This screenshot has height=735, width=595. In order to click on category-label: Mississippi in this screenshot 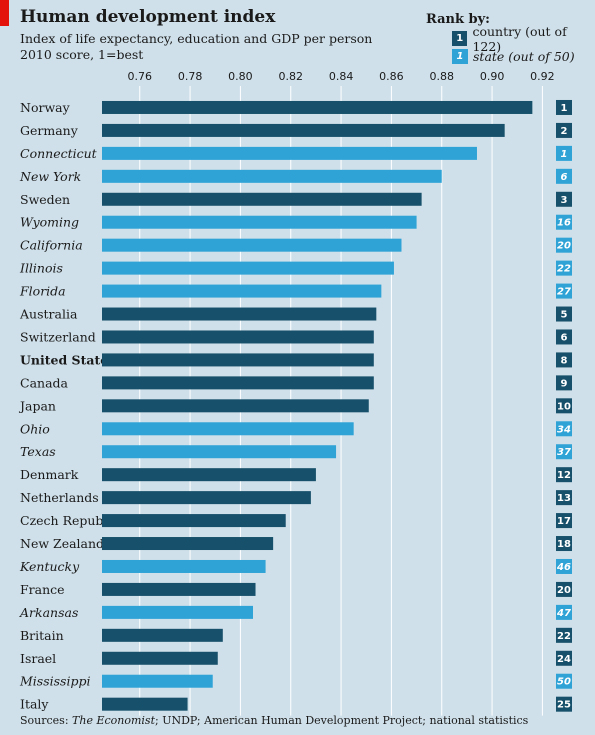, I will do `click(54, 681)`.